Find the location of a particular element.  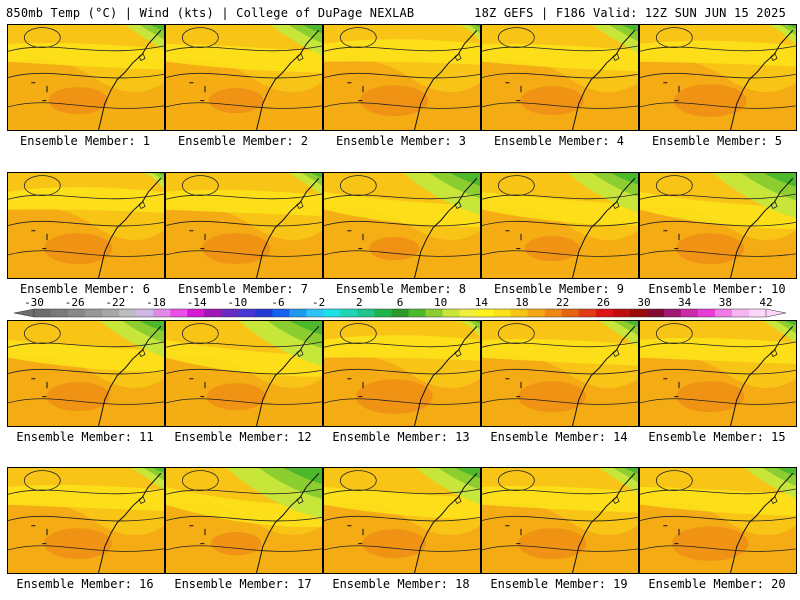

ensemble-member-label: Ensemble Member: 8 is located at coordinates (401, 289).